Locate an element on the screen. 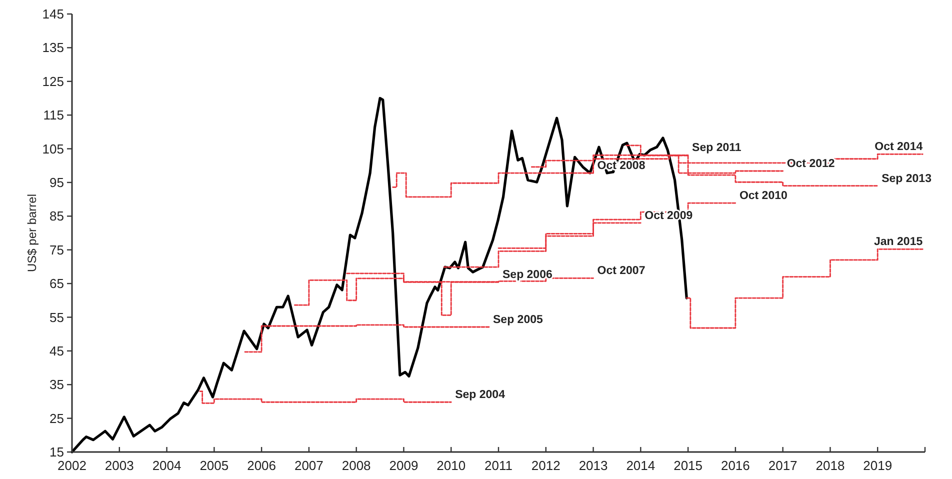  x-tick-label: 2015 is located at coordinates (688, 465).